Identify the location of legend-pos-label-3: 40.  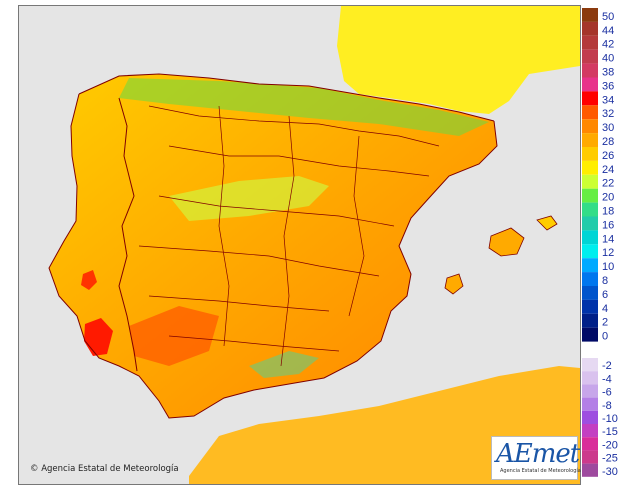
(608, 59).